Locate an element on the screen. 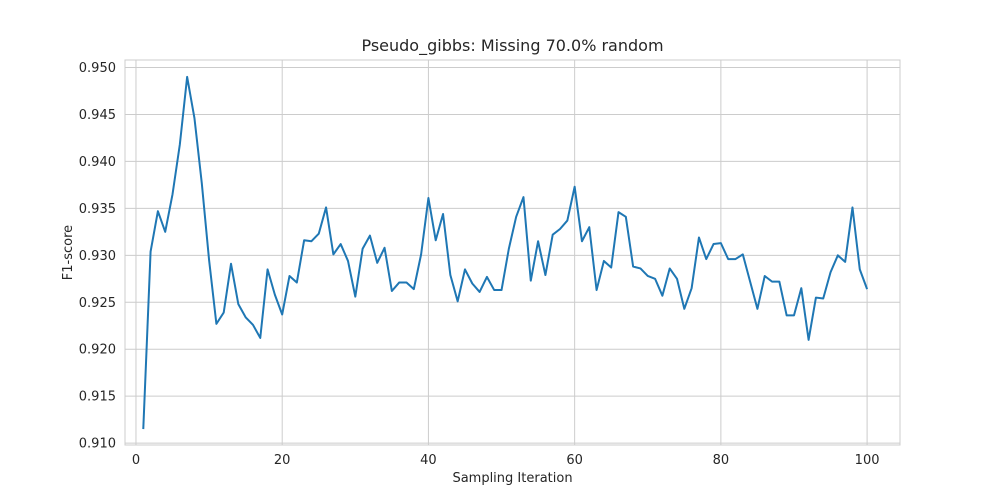 This screenshot has width=1000, height=500. x-tick-label: 80 is located at coordinates (721, 460).